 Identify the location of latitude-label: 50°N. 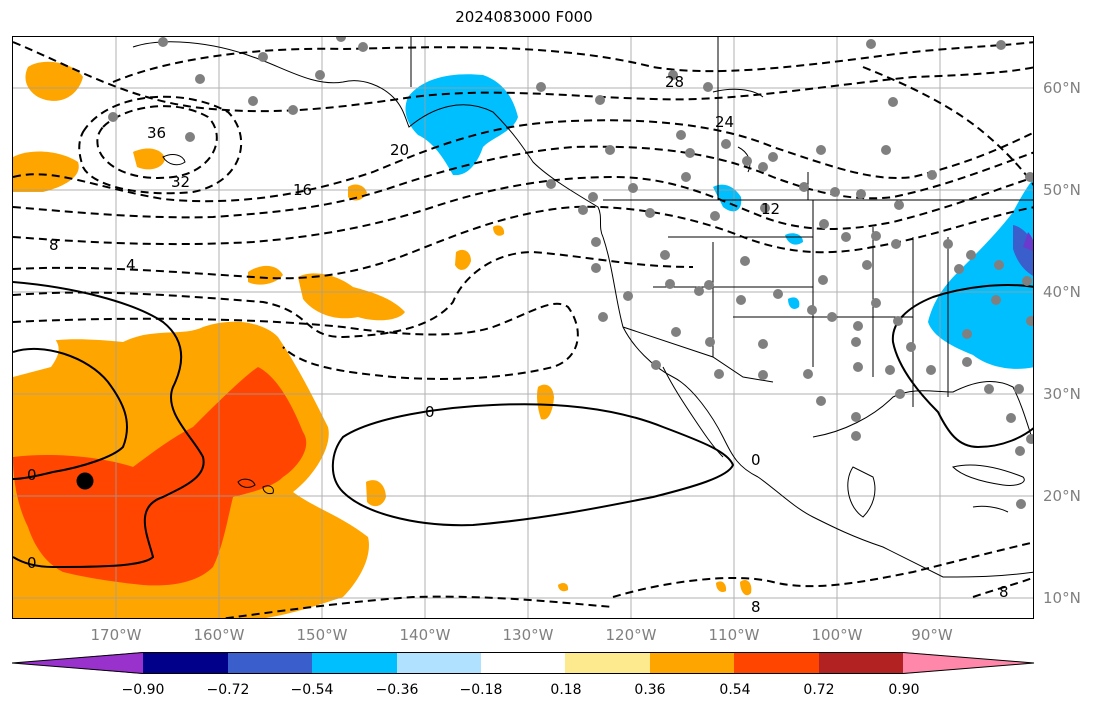
(1062, 190).